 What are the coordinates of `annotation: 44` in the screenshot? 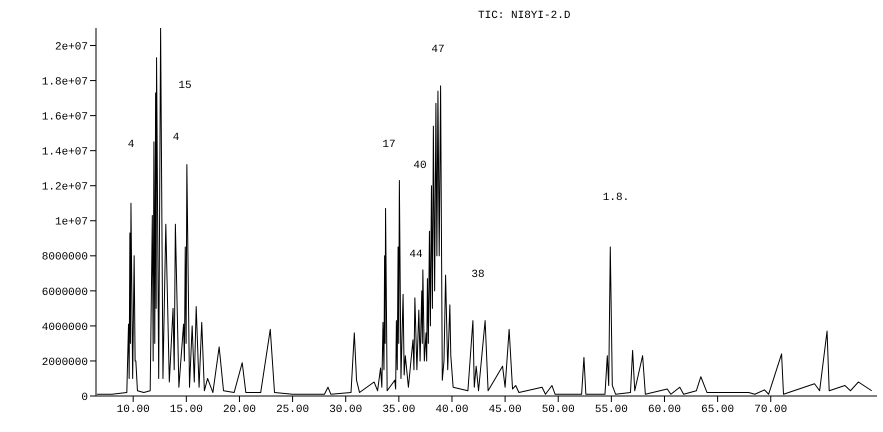 It's located at (416, 255).